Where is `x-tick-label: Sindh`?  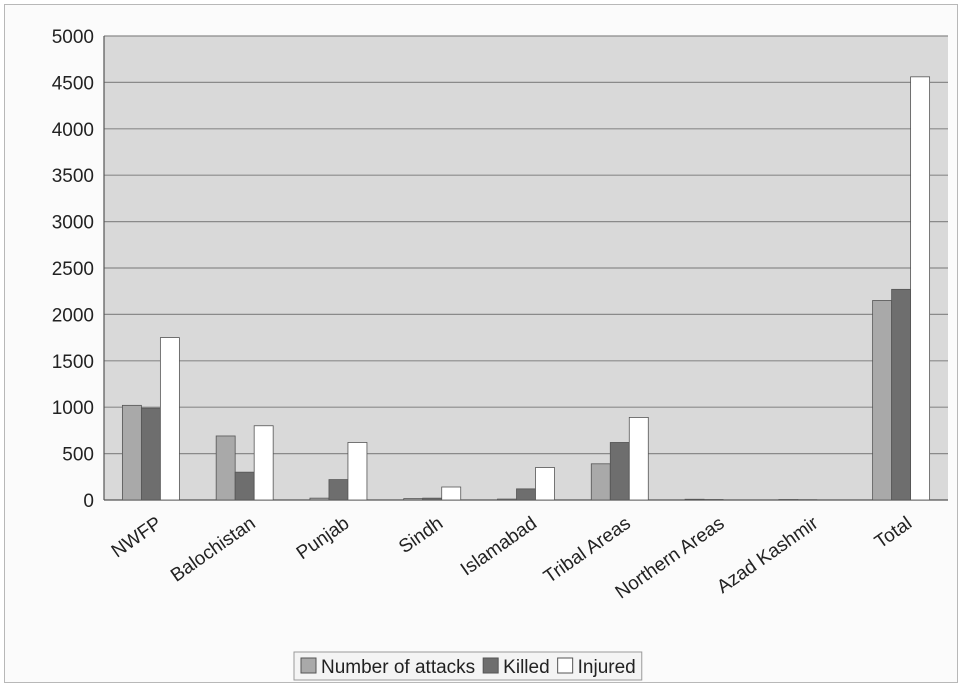 x-tick-label: Sindh is located at coordinates (421, 535).